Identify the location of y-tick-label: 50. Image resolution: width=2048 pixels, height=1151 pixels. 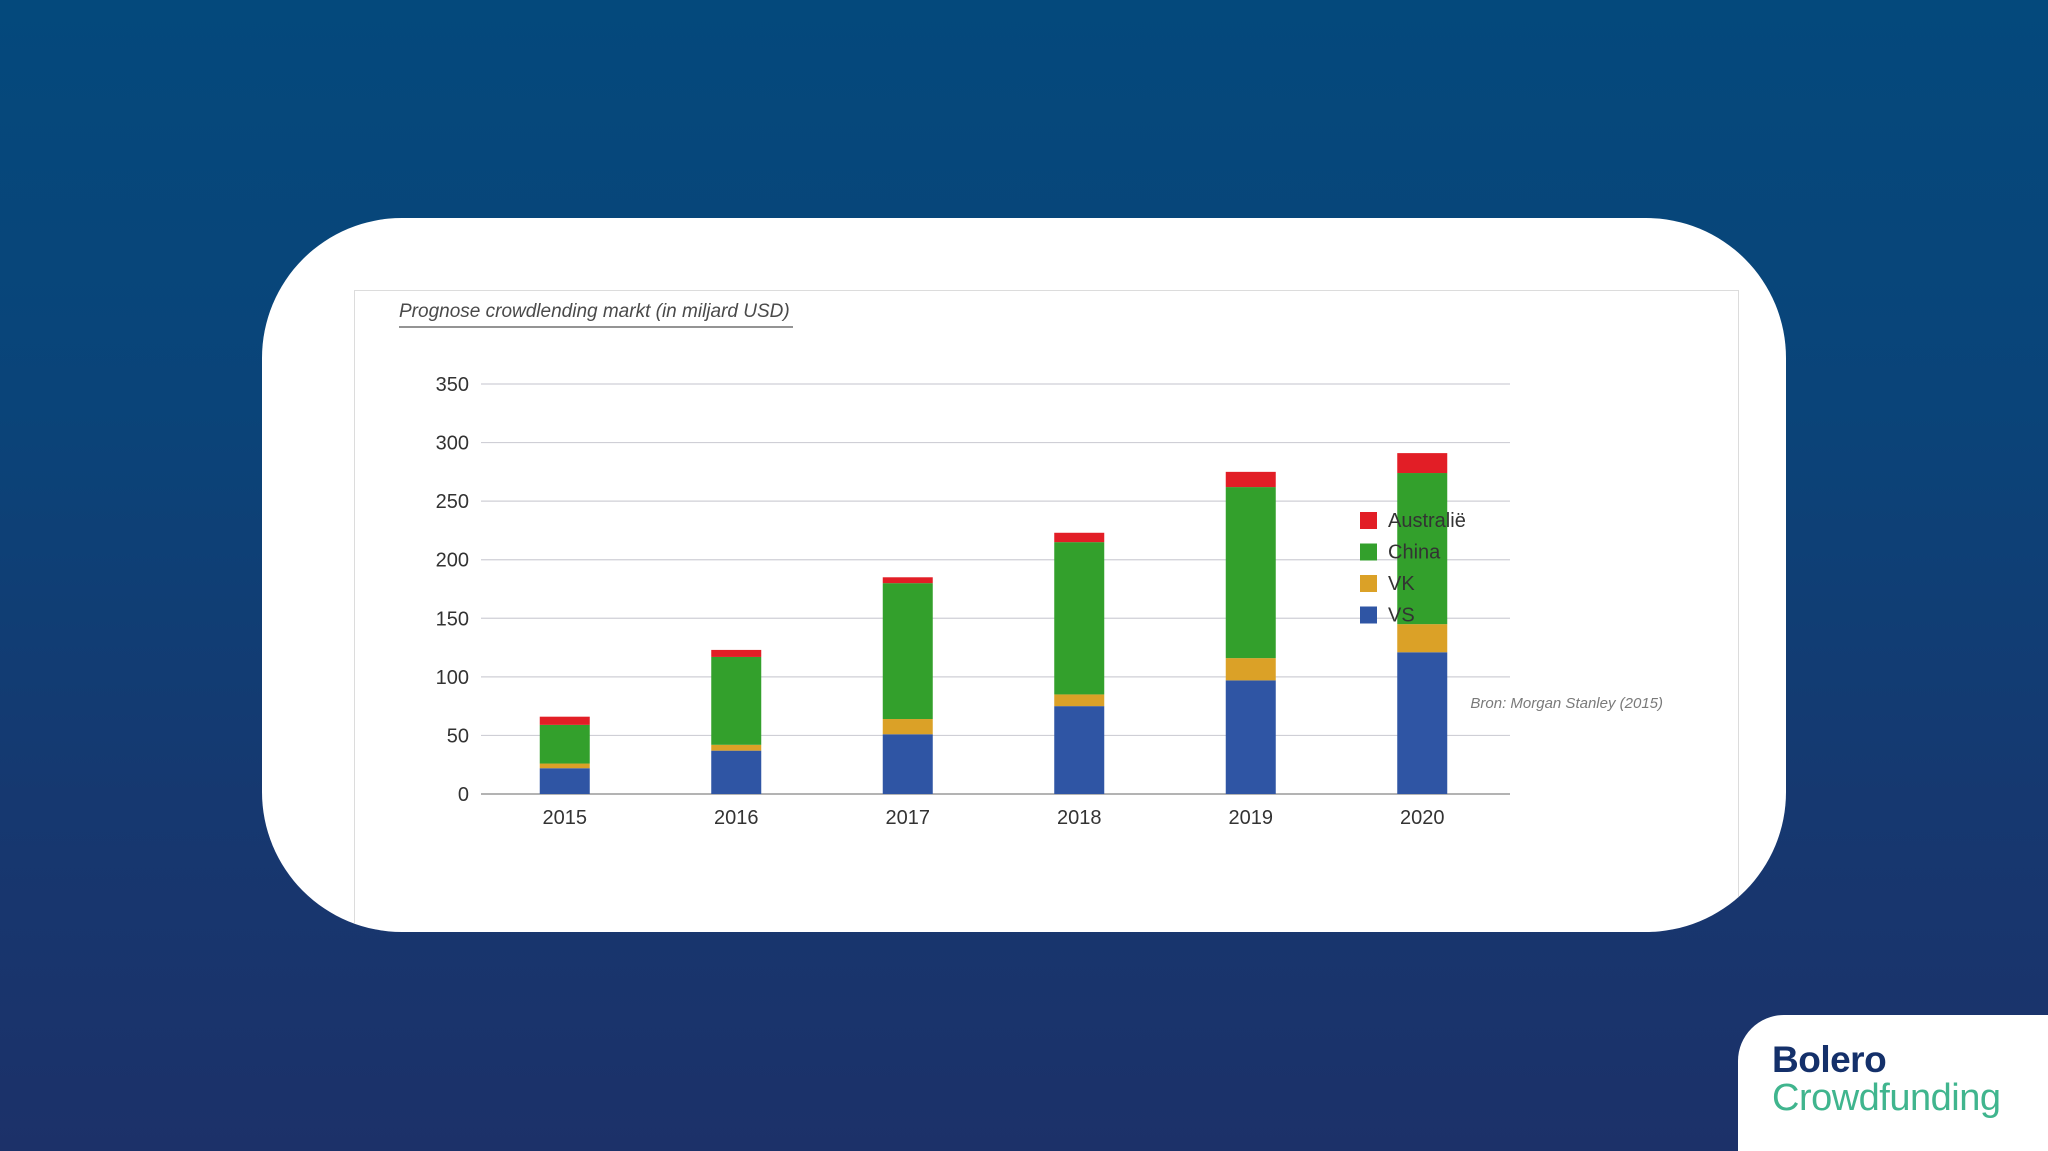
(458, 736).